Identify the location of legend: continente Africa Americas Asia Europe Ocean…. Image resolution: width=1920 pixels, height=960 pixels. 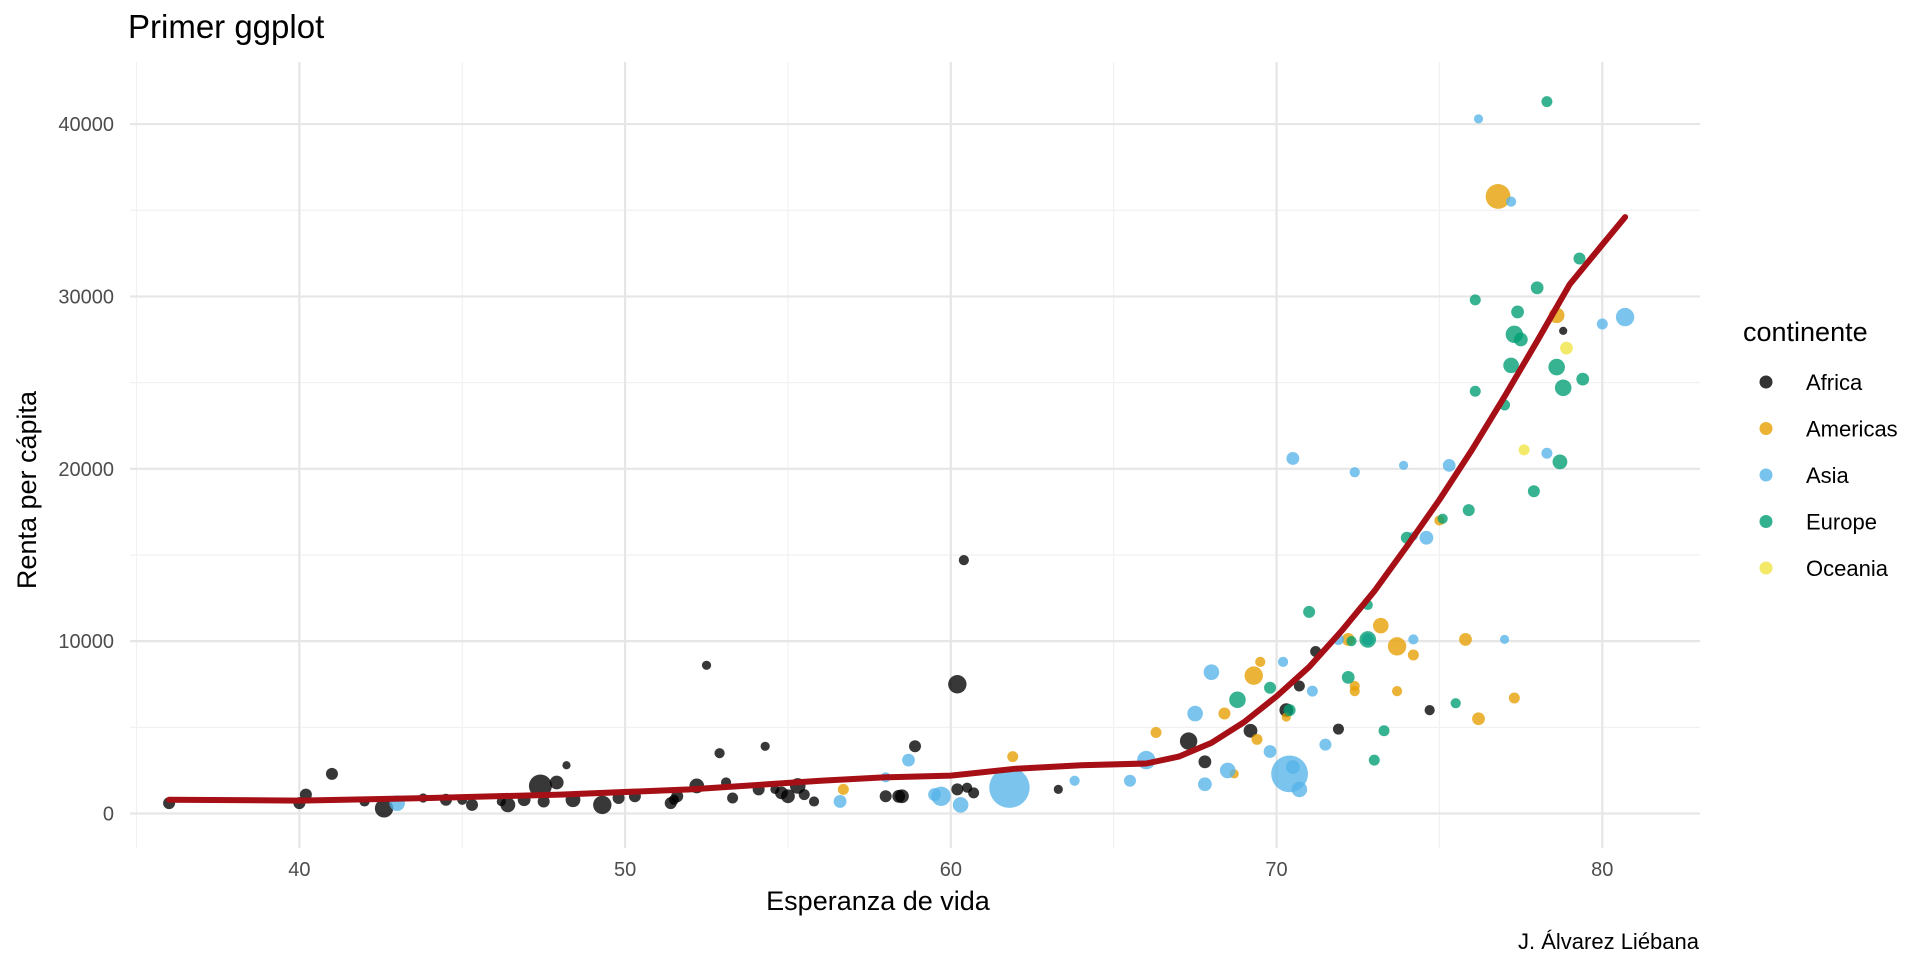
(1820, 449).